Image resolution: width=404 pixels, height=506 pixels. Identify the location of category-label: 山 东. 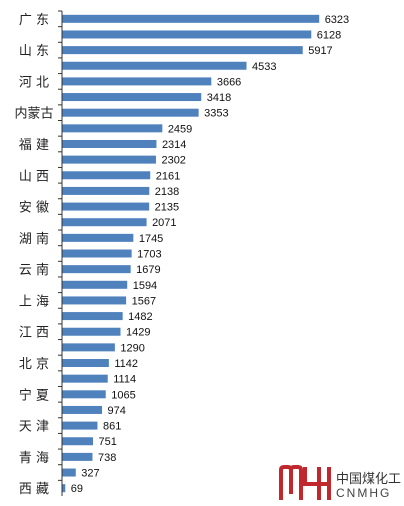
(34, 51).